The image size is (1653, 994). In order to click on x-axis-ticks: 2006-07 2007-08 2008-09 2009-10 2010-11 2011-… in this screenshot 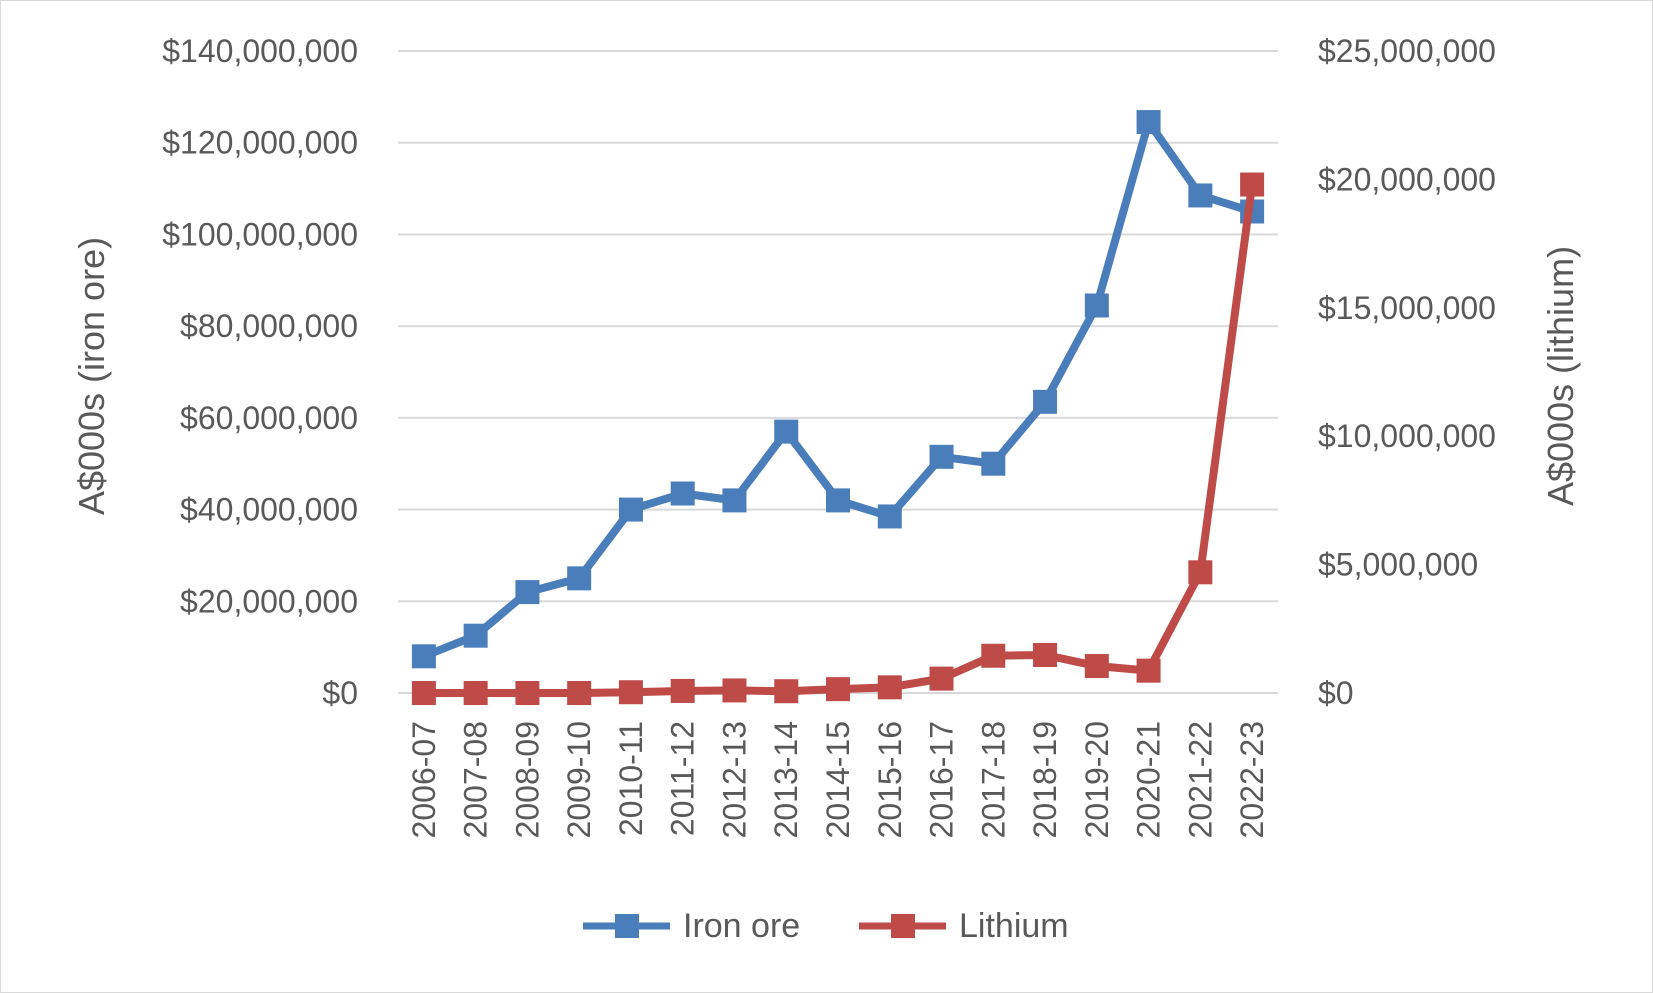, I will do `click(838, 779)`.